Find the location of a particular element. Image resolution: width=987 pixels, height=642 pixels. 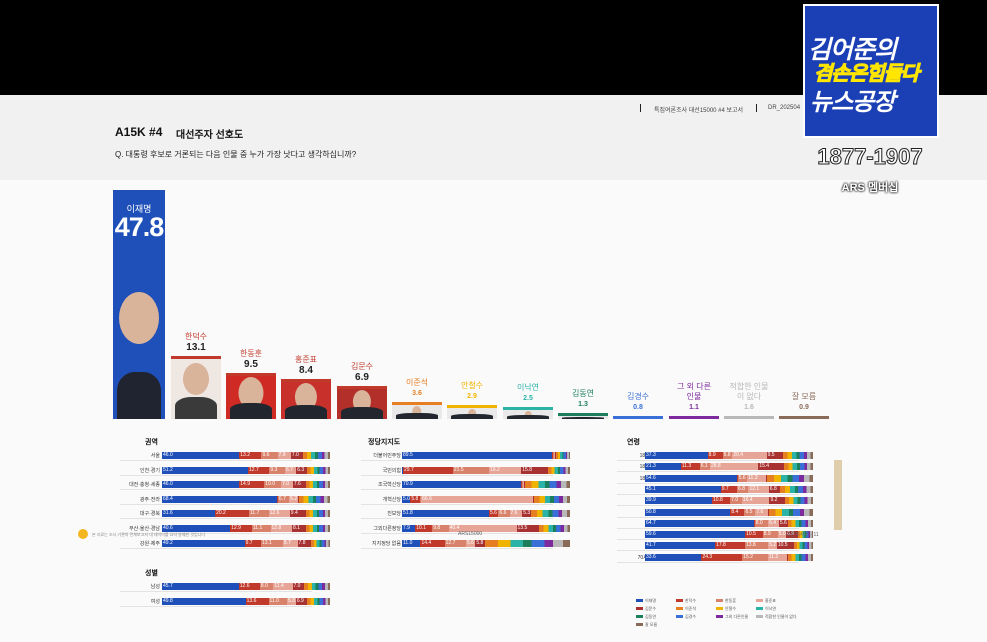

candidate-value: 1.6 is located at coordinates (749, 407).